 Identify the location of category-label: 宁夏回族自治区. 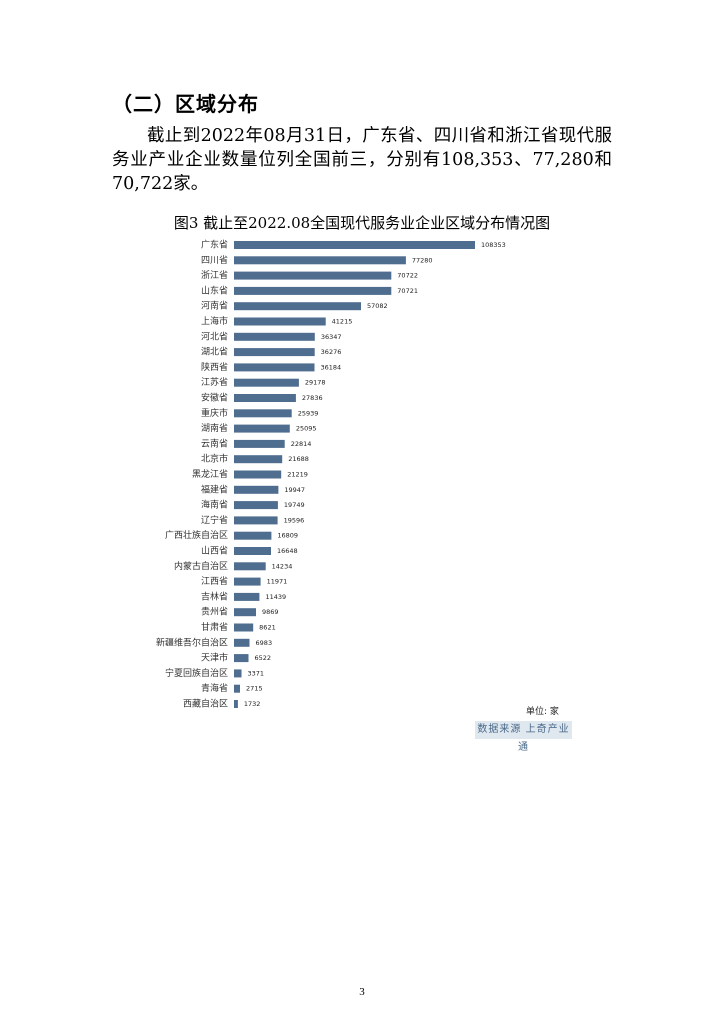
(196, 673).